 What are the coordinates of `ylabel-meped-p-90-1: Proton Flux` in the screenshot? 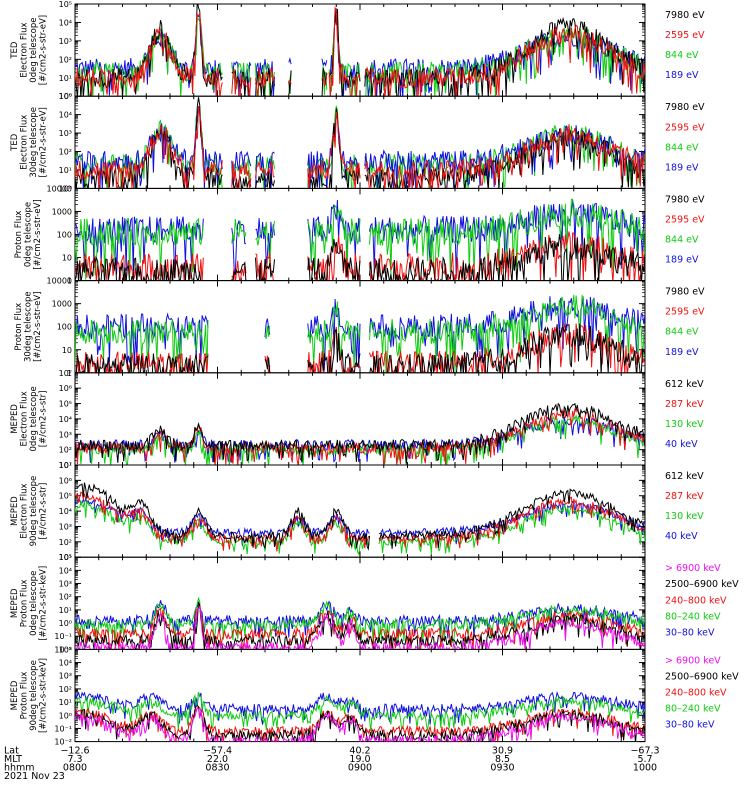 It's located at (25, 696).